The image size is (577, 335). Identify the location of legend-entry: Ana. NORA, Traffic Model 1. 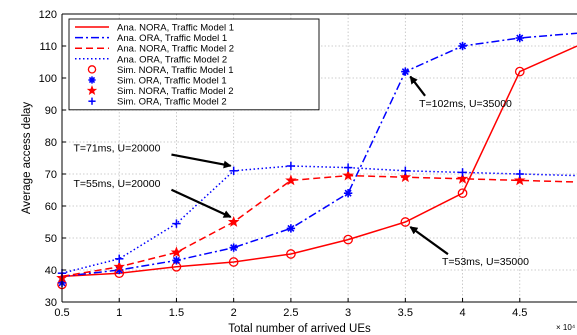
(154, 28).